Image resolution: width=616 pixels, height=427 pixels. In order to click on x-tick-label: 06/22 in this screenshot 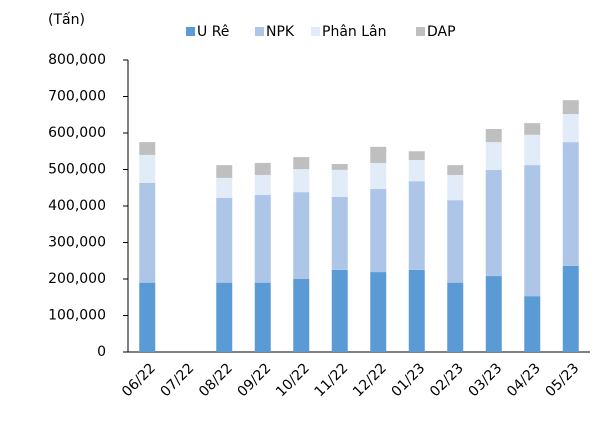, I will do `click(139, 380)`.